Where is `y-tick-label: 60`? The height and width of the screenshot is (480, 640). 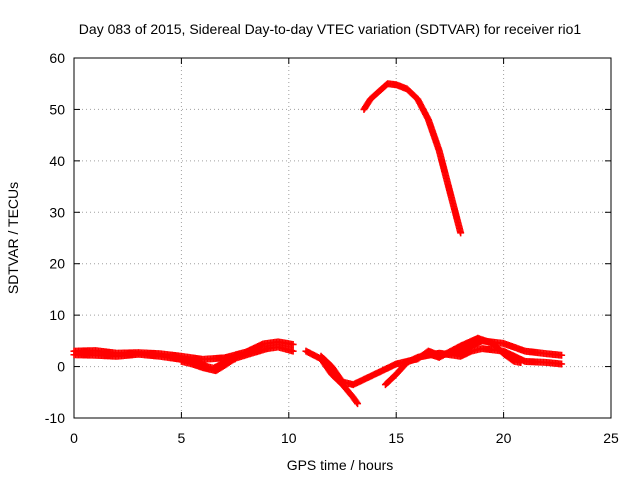 y-tick-label: 60 is located at coordinates (57, 58).